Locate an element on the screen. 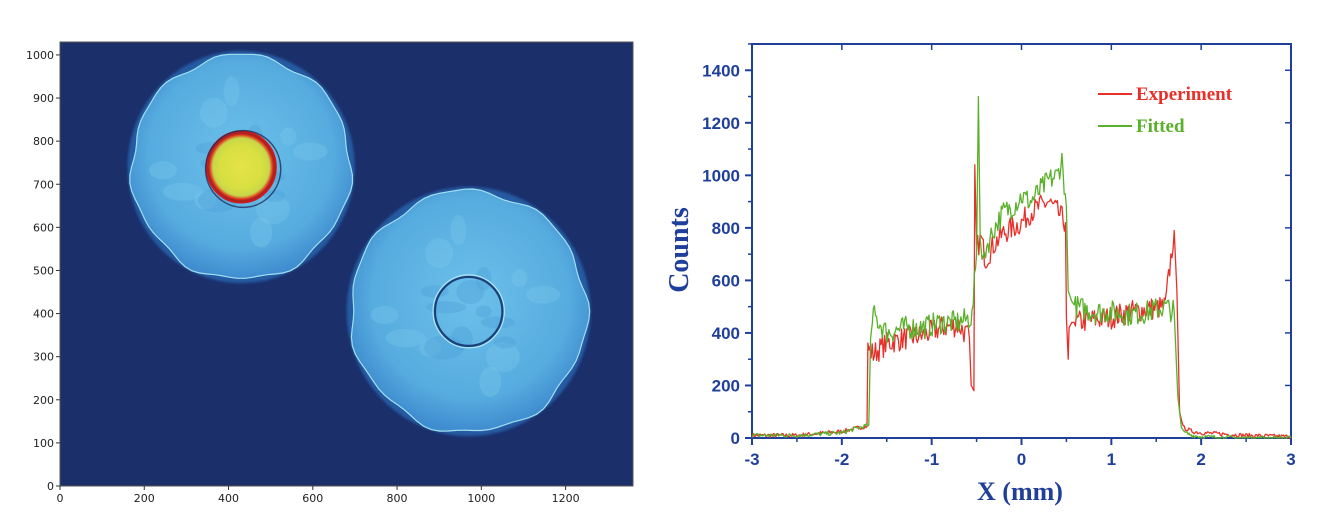 Image resolution: width=1332 pixels, height=526 pixels. x-tick-label: -1 is located at coordinates (931, 459).